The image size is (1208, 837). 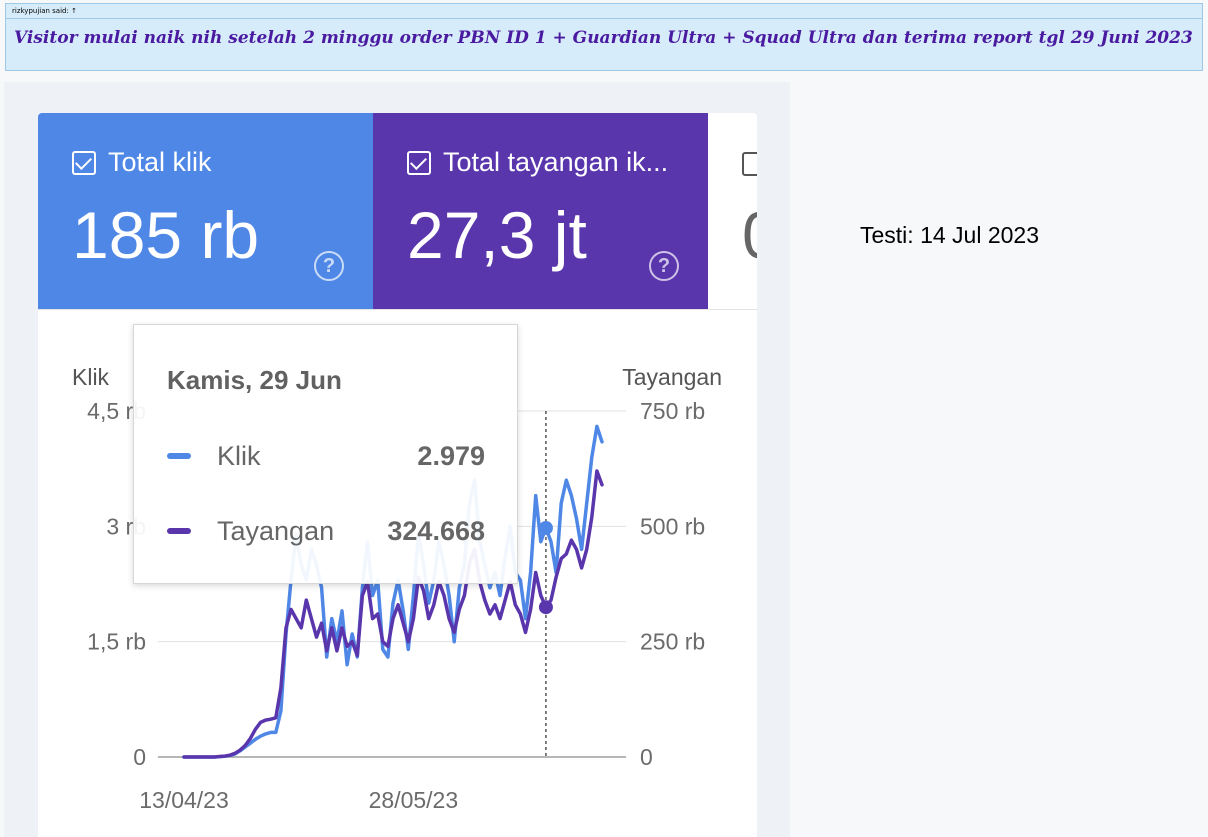 I want to click on right-tick-label: 500 rb, so click(x=672, y=526).